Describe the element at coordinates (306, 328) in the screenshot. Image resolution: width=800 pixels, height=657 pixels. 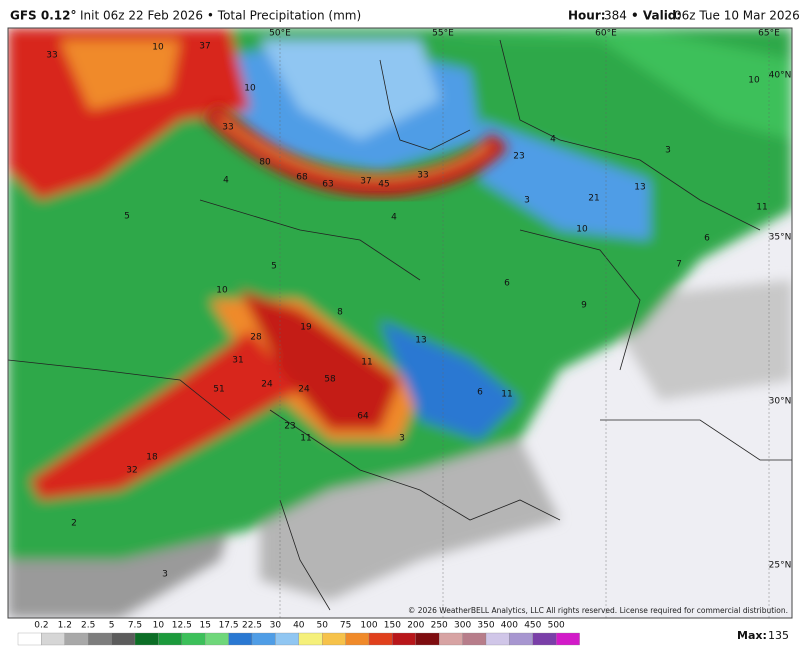
I see `precip-value: 19` at that location.